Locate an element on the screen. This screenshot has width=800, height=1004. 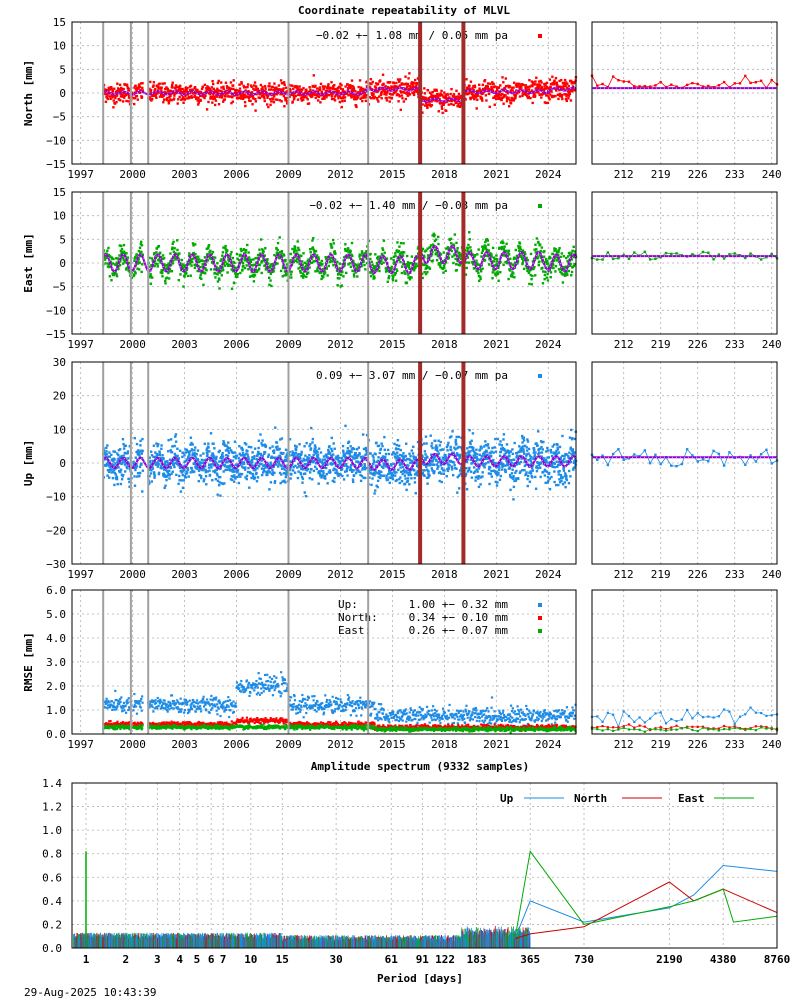
y-tick-label: −10 is located at coordinates (56, 497).